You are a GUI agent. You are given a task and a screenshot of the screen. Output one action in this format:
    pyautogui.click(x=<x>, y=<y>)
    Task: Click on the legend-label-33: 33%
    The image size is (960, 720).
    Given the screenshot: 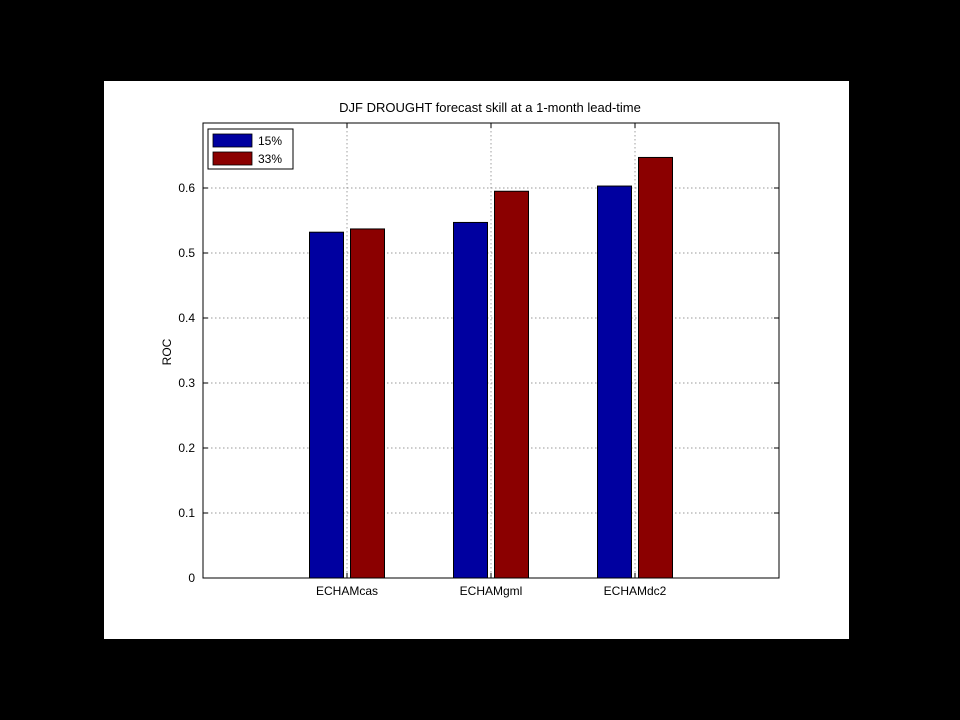 What is the action you would take?
    pyautogui.click(x=270, y=159)
    